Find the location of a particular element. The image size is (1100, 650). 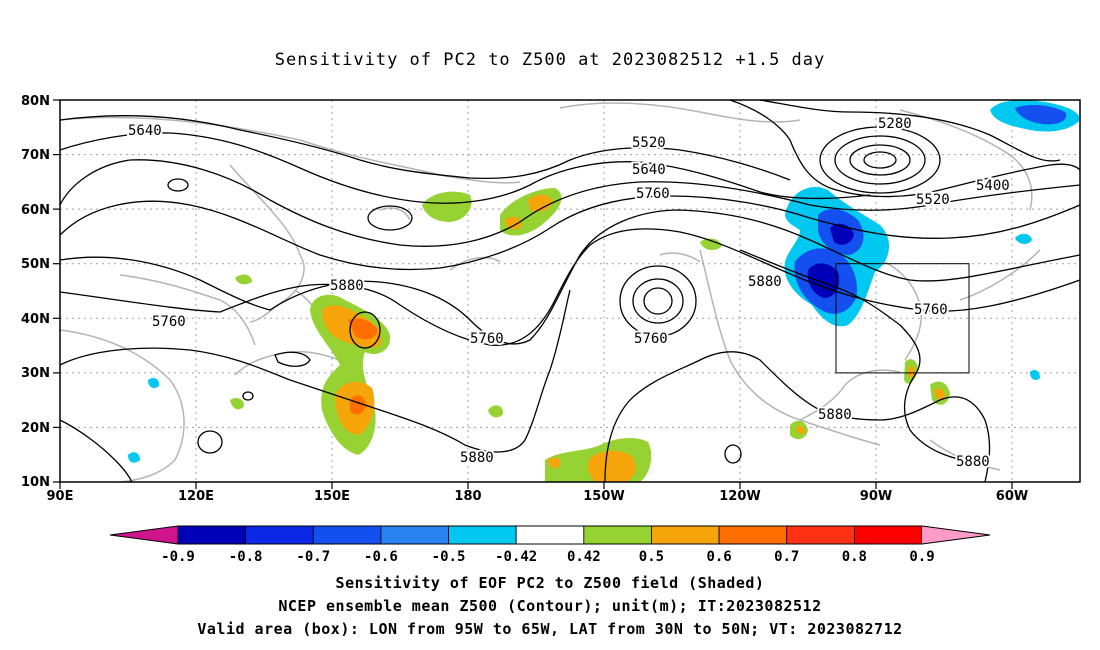

colorbar-label: 0.8 is located at coordinates (854, 557).